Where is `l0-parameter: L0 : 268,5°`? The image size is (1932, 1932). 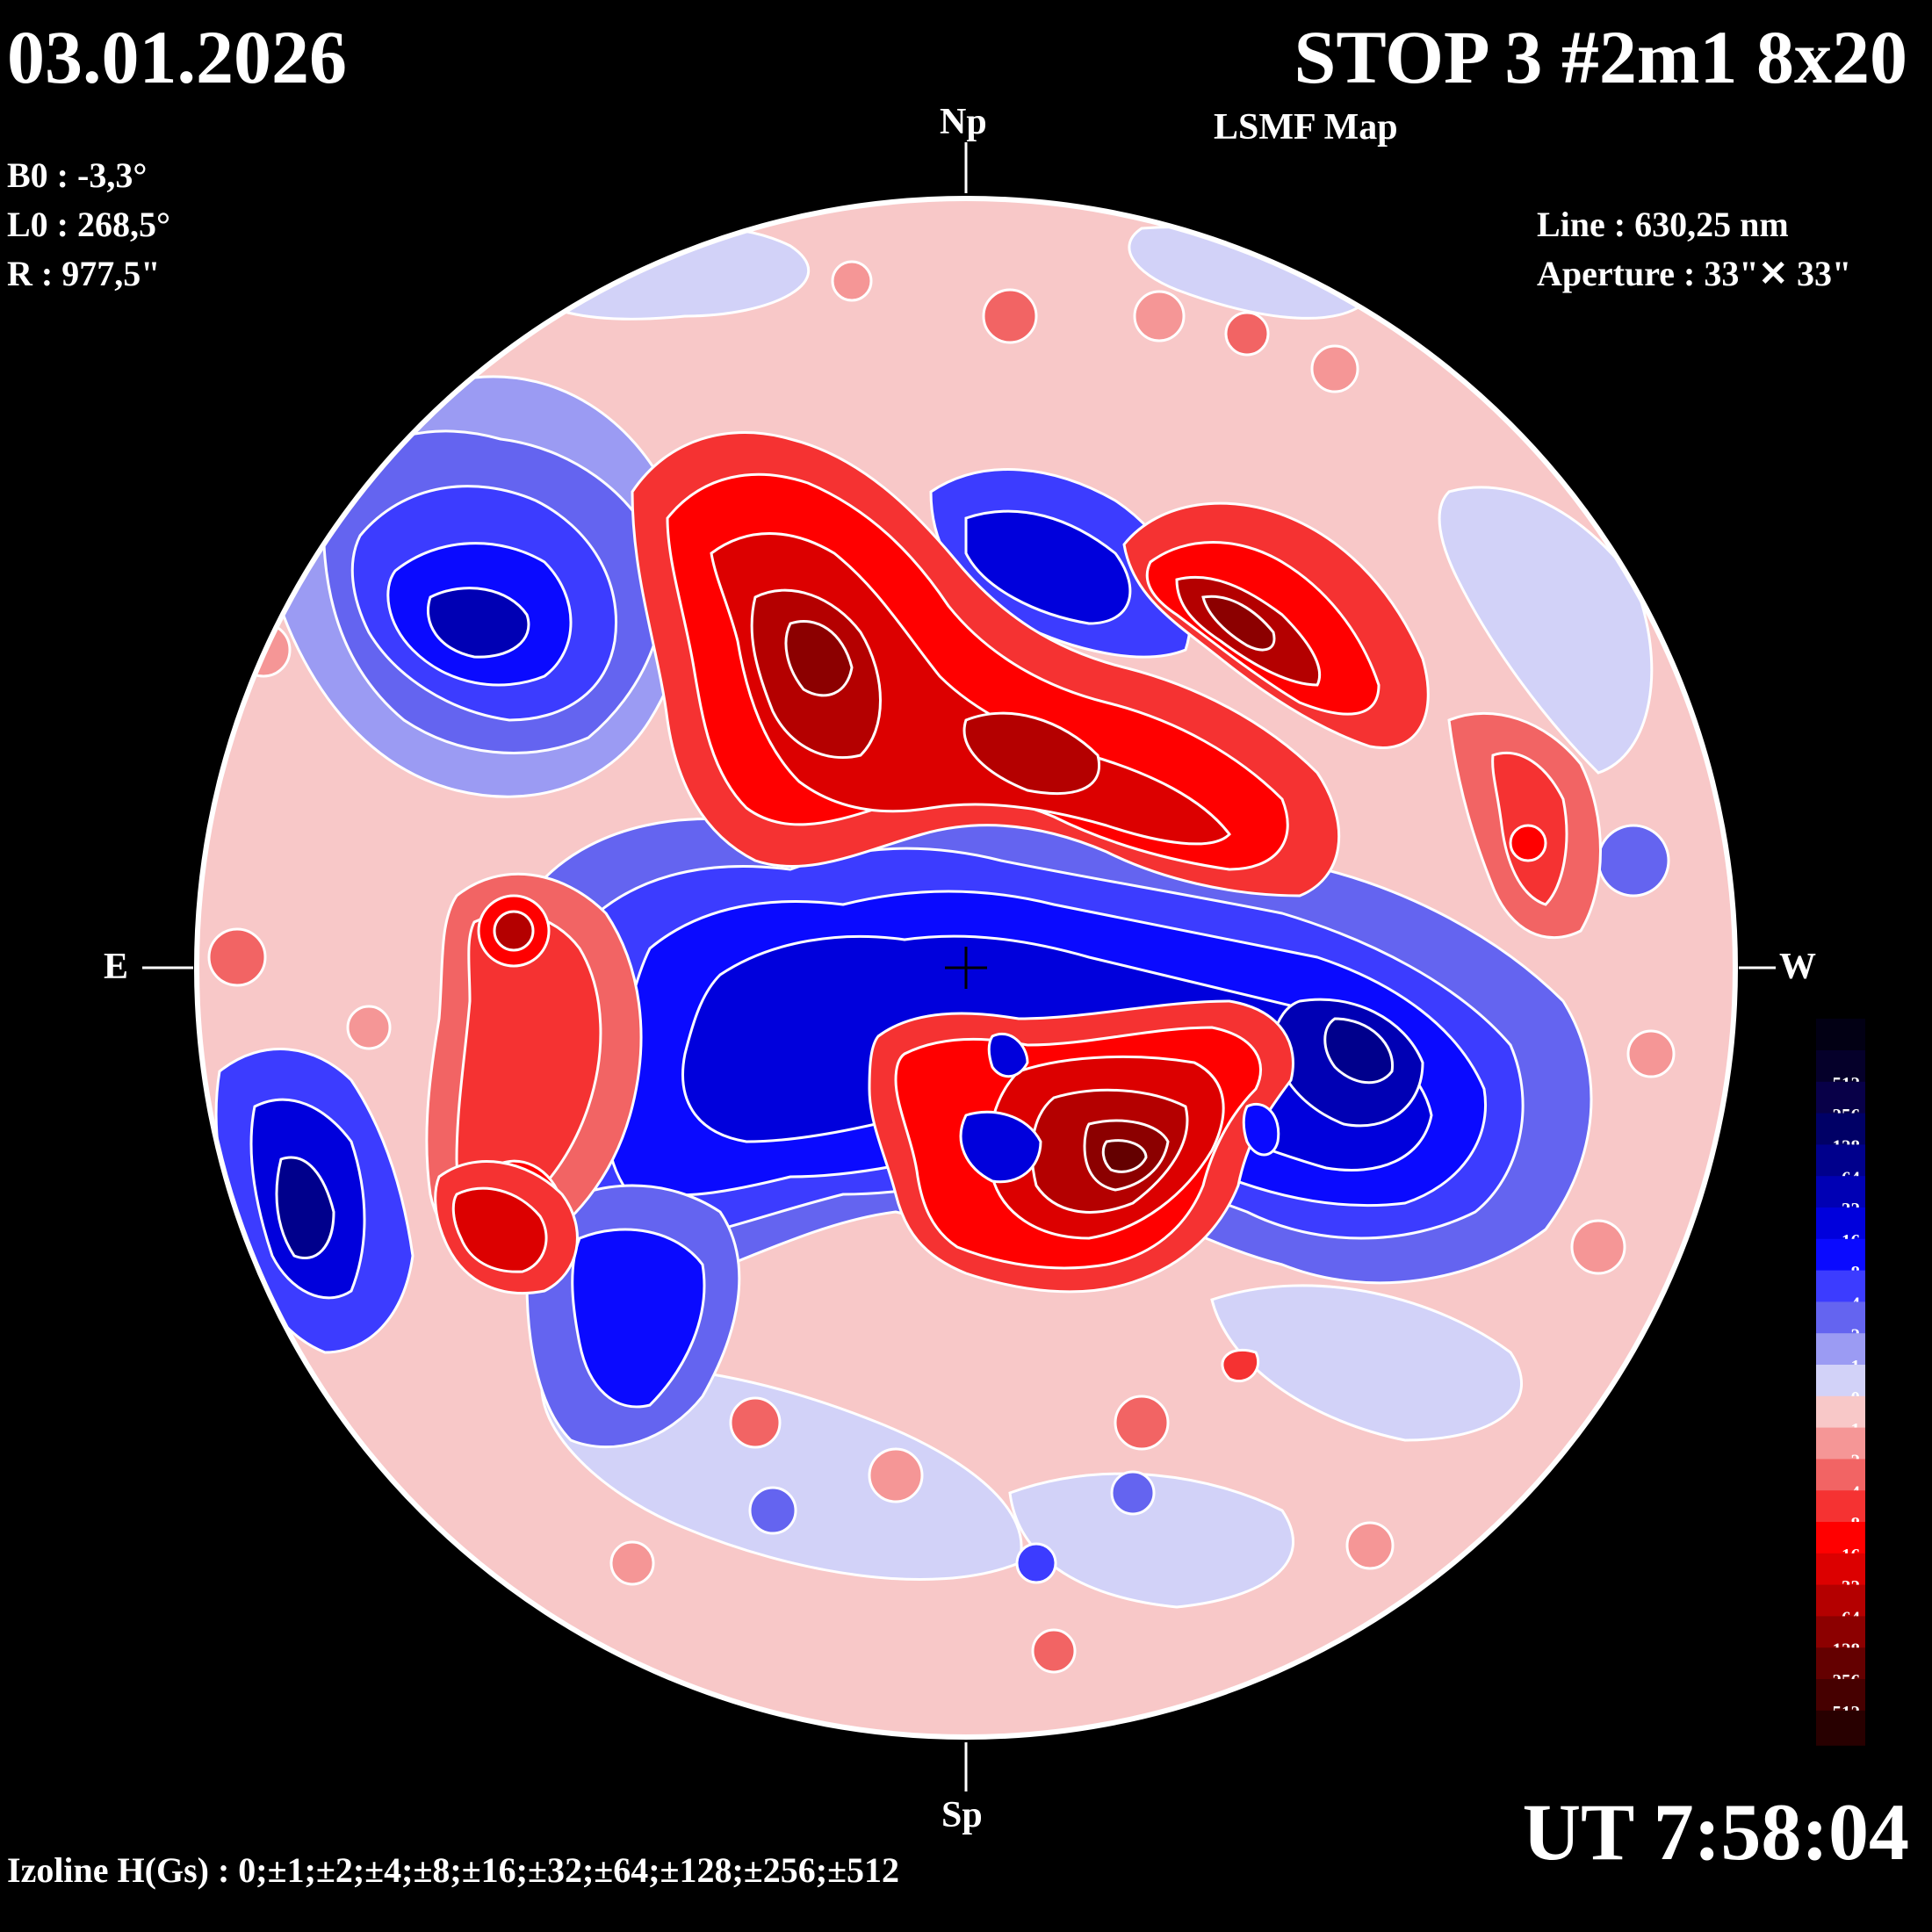 l0-parameter: L0 : 268,5° is located at coordinates (89, 224).